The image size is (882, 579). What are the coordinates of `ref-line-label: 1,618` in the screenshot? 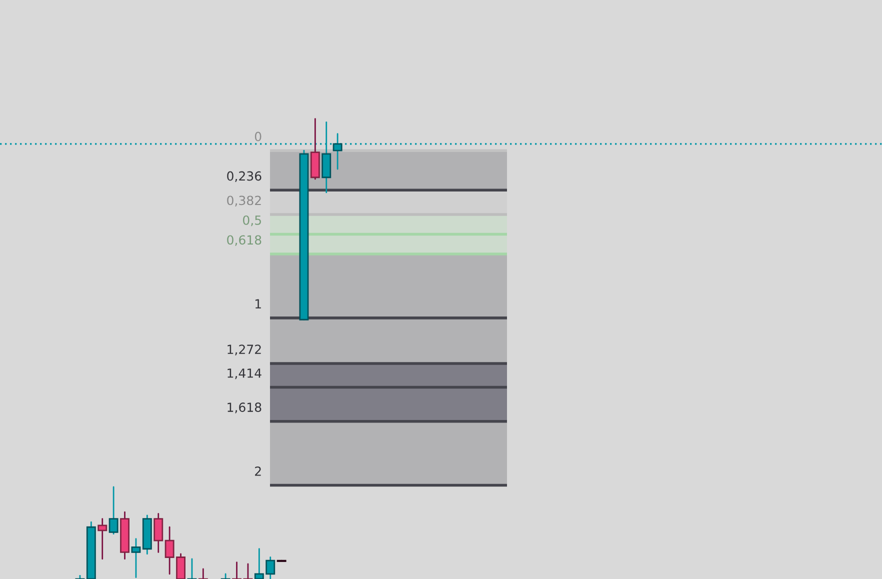 It's located at (245, 408).